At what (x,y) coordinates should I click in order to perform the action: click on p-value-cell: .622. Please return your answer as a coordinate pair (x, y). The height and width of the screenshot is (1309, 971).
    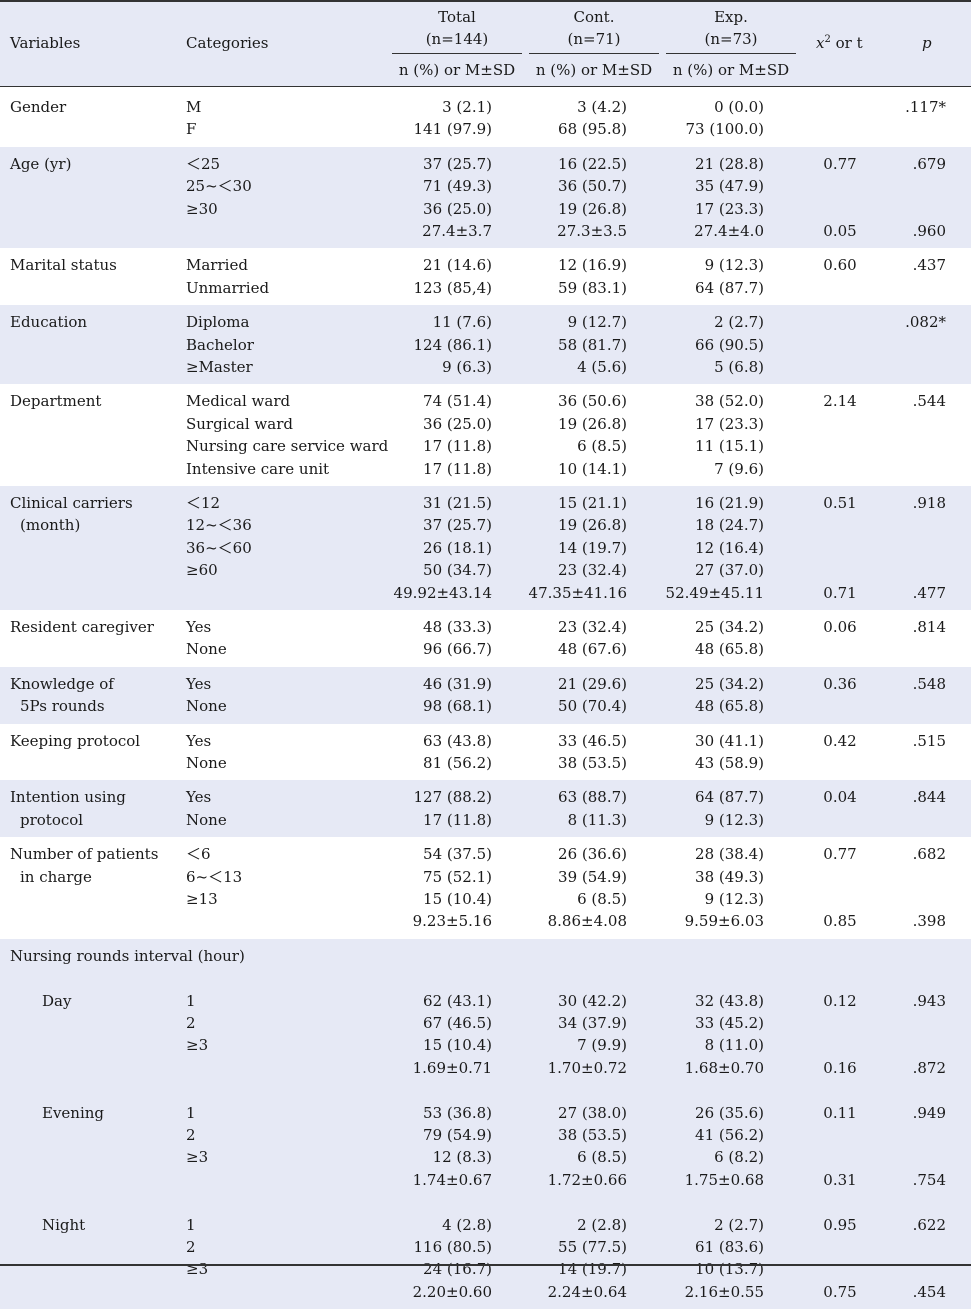
    Looking at the image, I should click on (929, 1224).